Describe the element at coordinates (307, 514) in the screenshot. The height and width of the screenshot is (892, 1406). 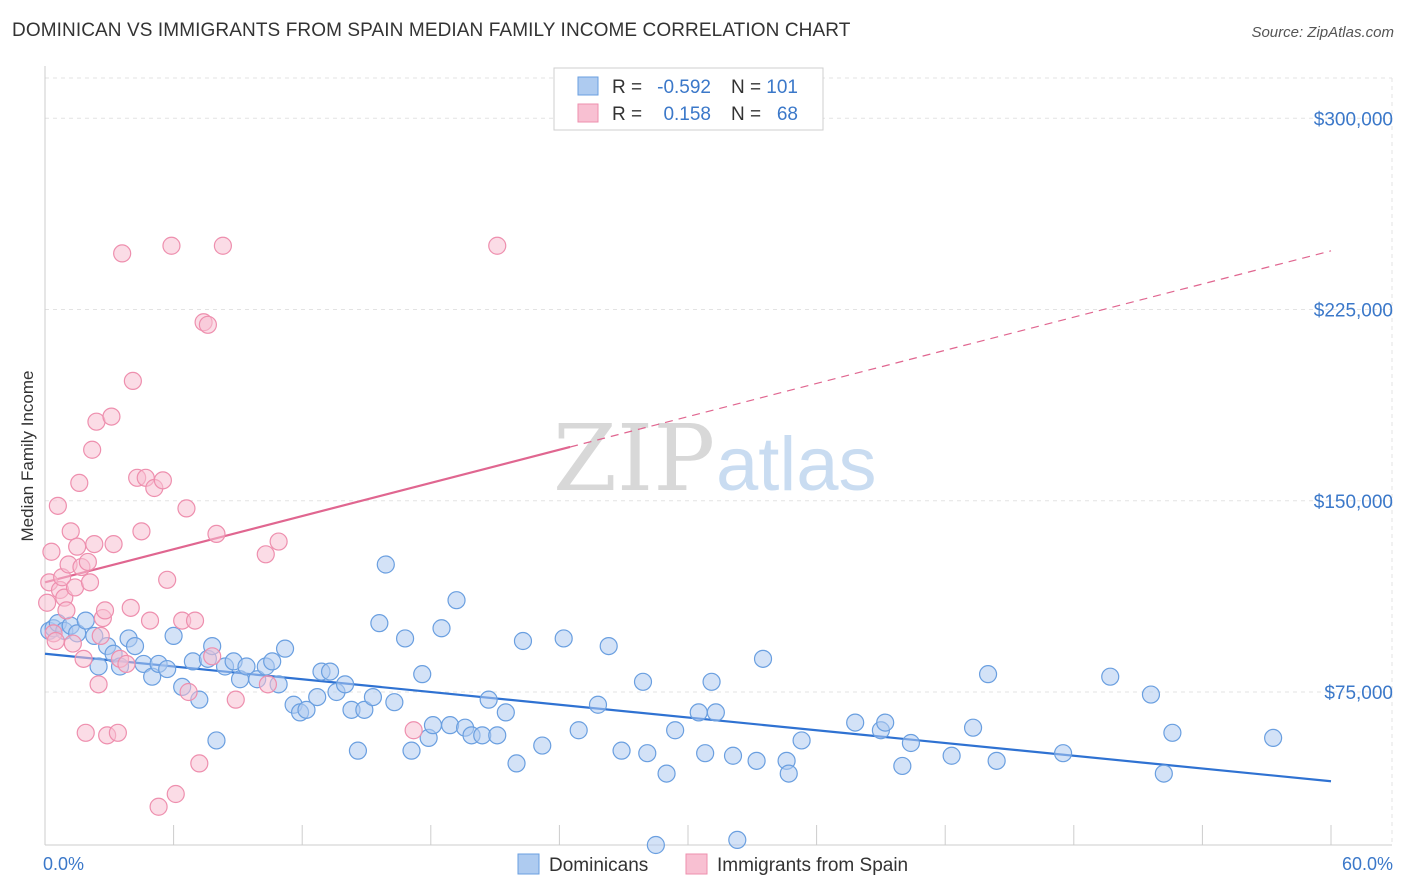
I see `trend-line-solid` at that location.